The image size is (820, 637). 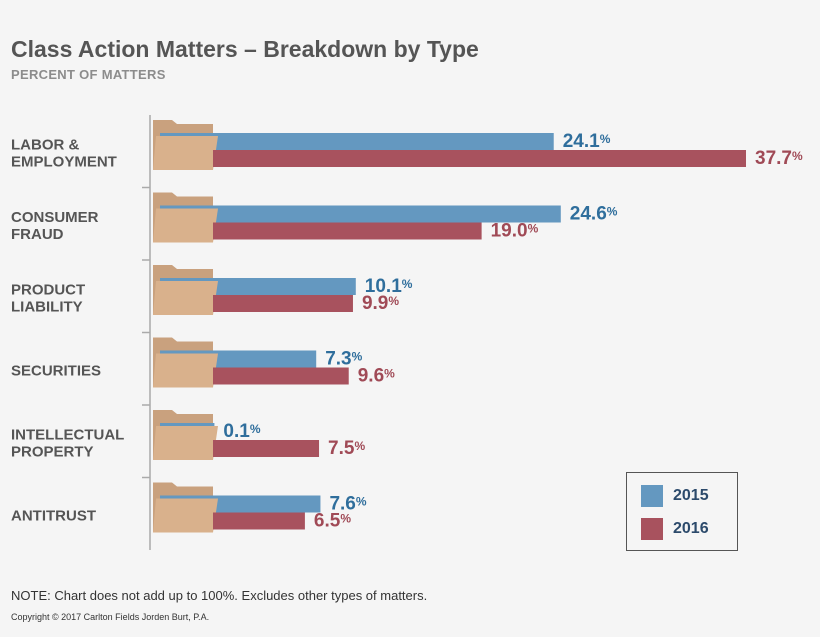 What do you see at coordinates (266, 448) in the screenshot?
I see `bar-intellectual-property-2016` at bounding box center [266, 448].